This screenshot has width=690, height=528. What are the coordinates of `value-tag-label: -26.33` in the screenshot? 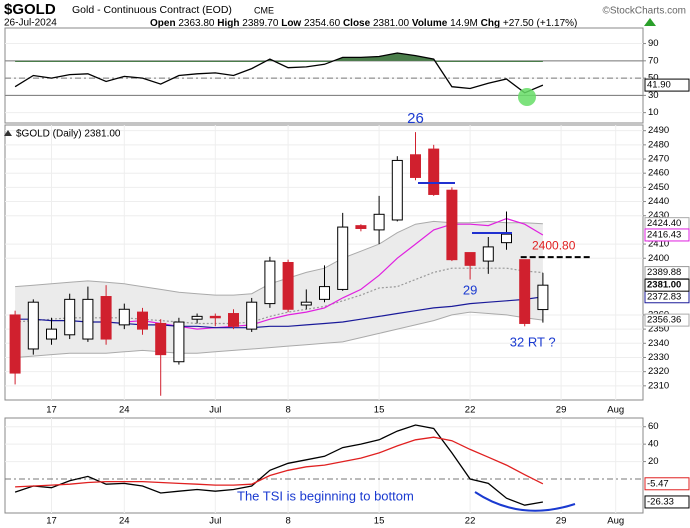 It's located at (660, 501).